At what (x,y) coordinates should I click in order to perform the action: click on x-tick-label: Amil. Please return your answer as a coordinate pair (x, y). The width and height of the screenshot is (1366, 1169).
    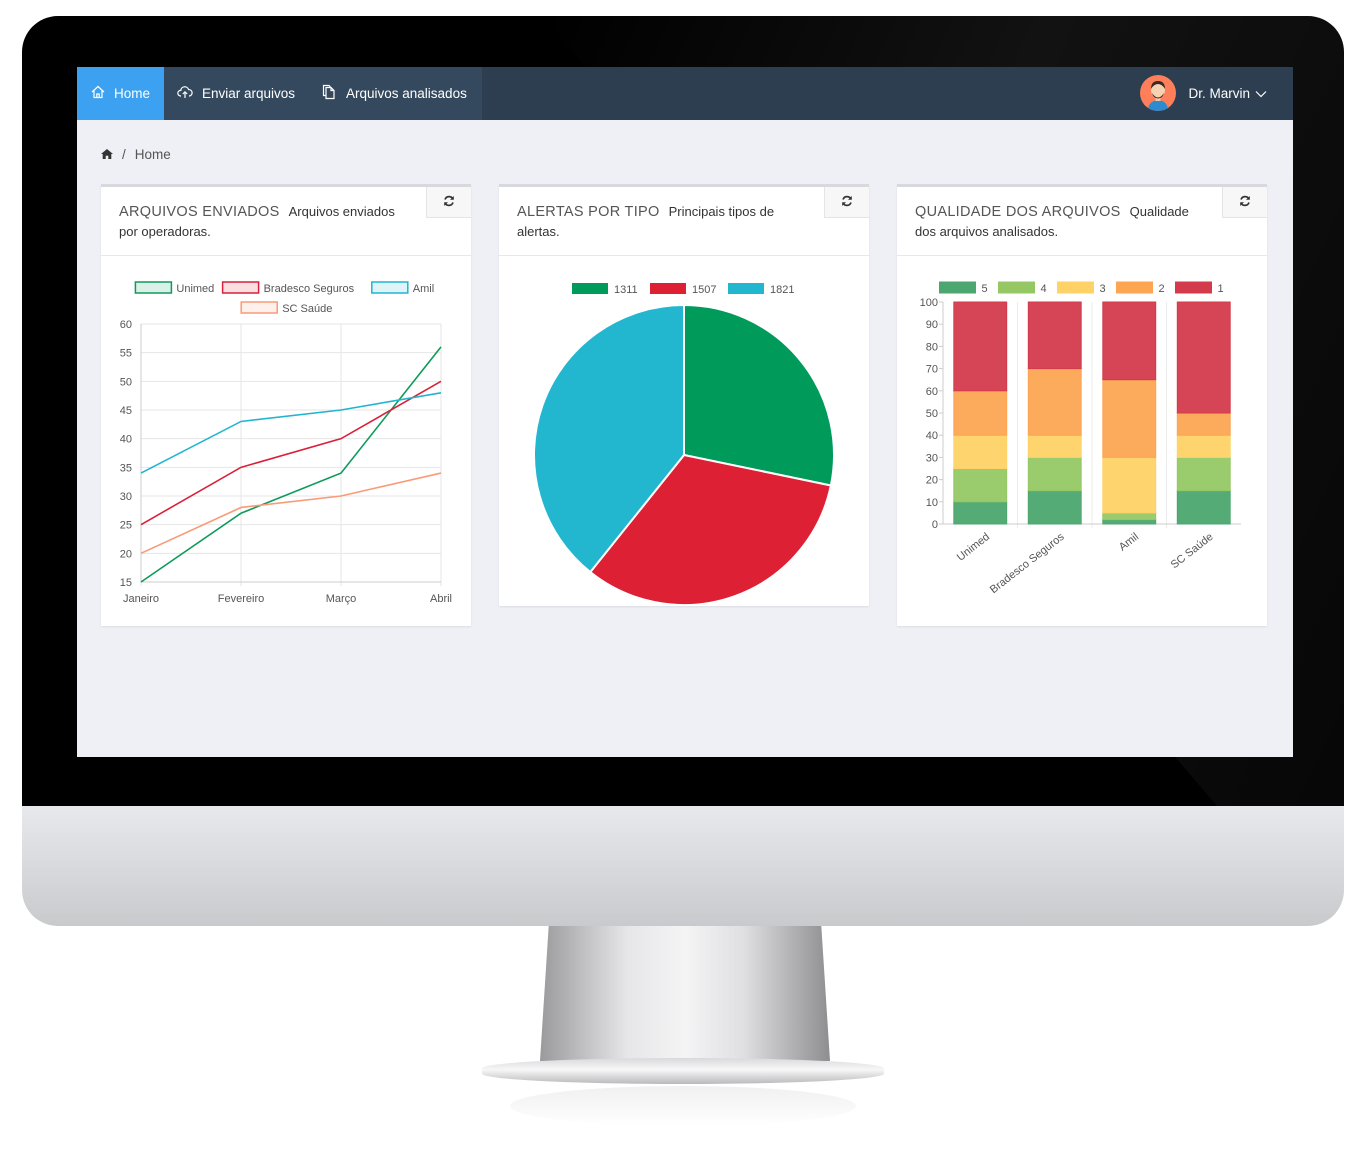
    Looking at the image, I should click on (1129, 542).